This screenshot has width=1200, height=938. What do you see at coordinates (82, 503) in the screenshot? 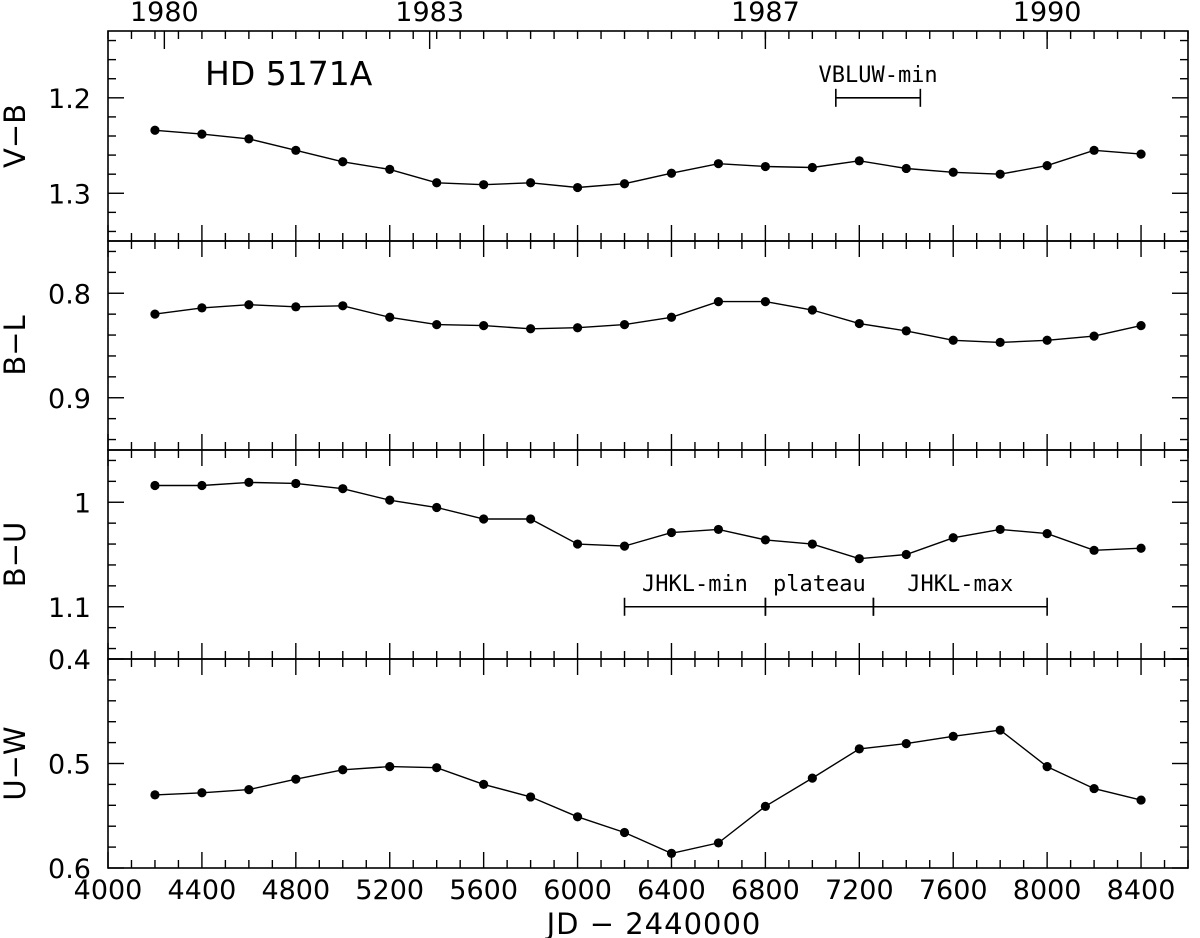
I see `y-tick-label: 1` at bounding box center [82, 503].